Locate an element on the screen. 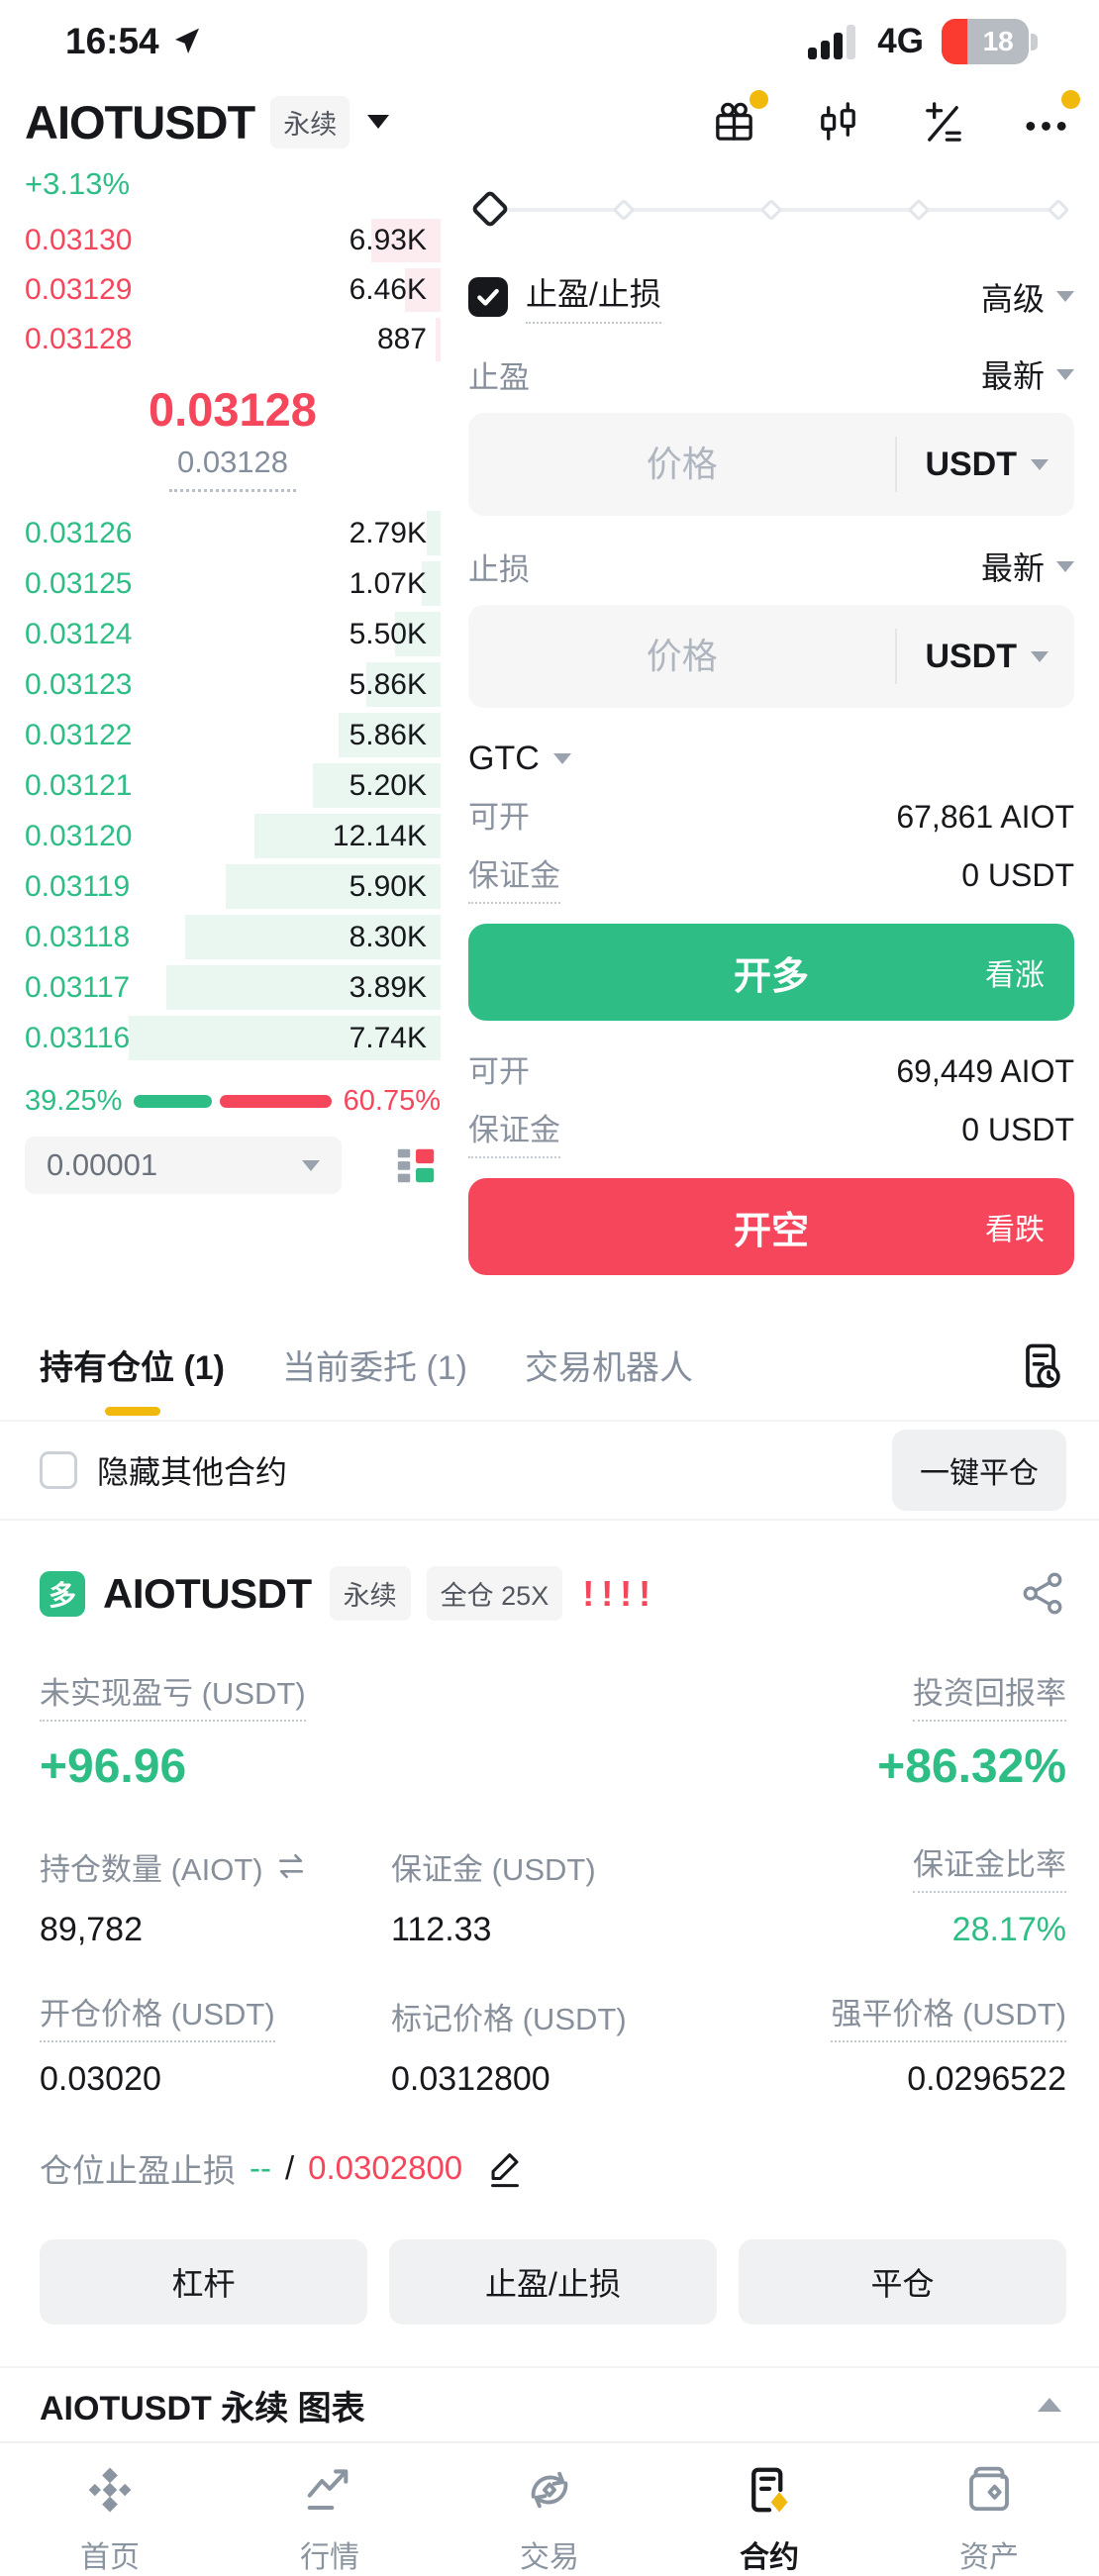 The width and height of the screenshot is (1099, 2576). price: 0.03130 is located at coordinates (79, 240).